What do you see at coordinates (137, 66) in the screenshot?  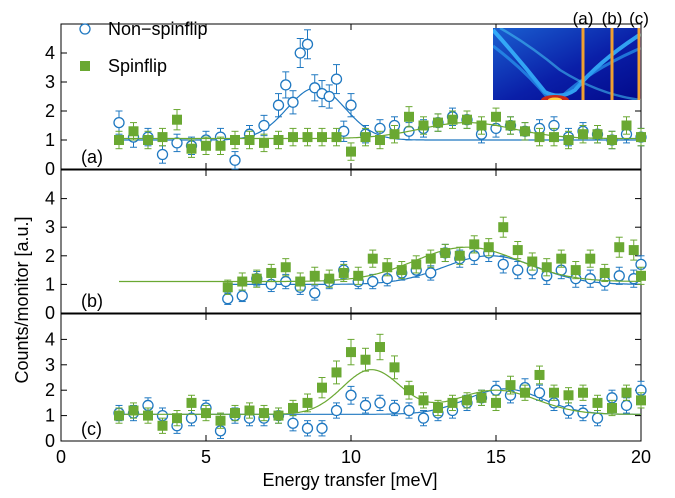 I see `legend-label-spinflip: Spinflip` at bounding box center [137, 66].